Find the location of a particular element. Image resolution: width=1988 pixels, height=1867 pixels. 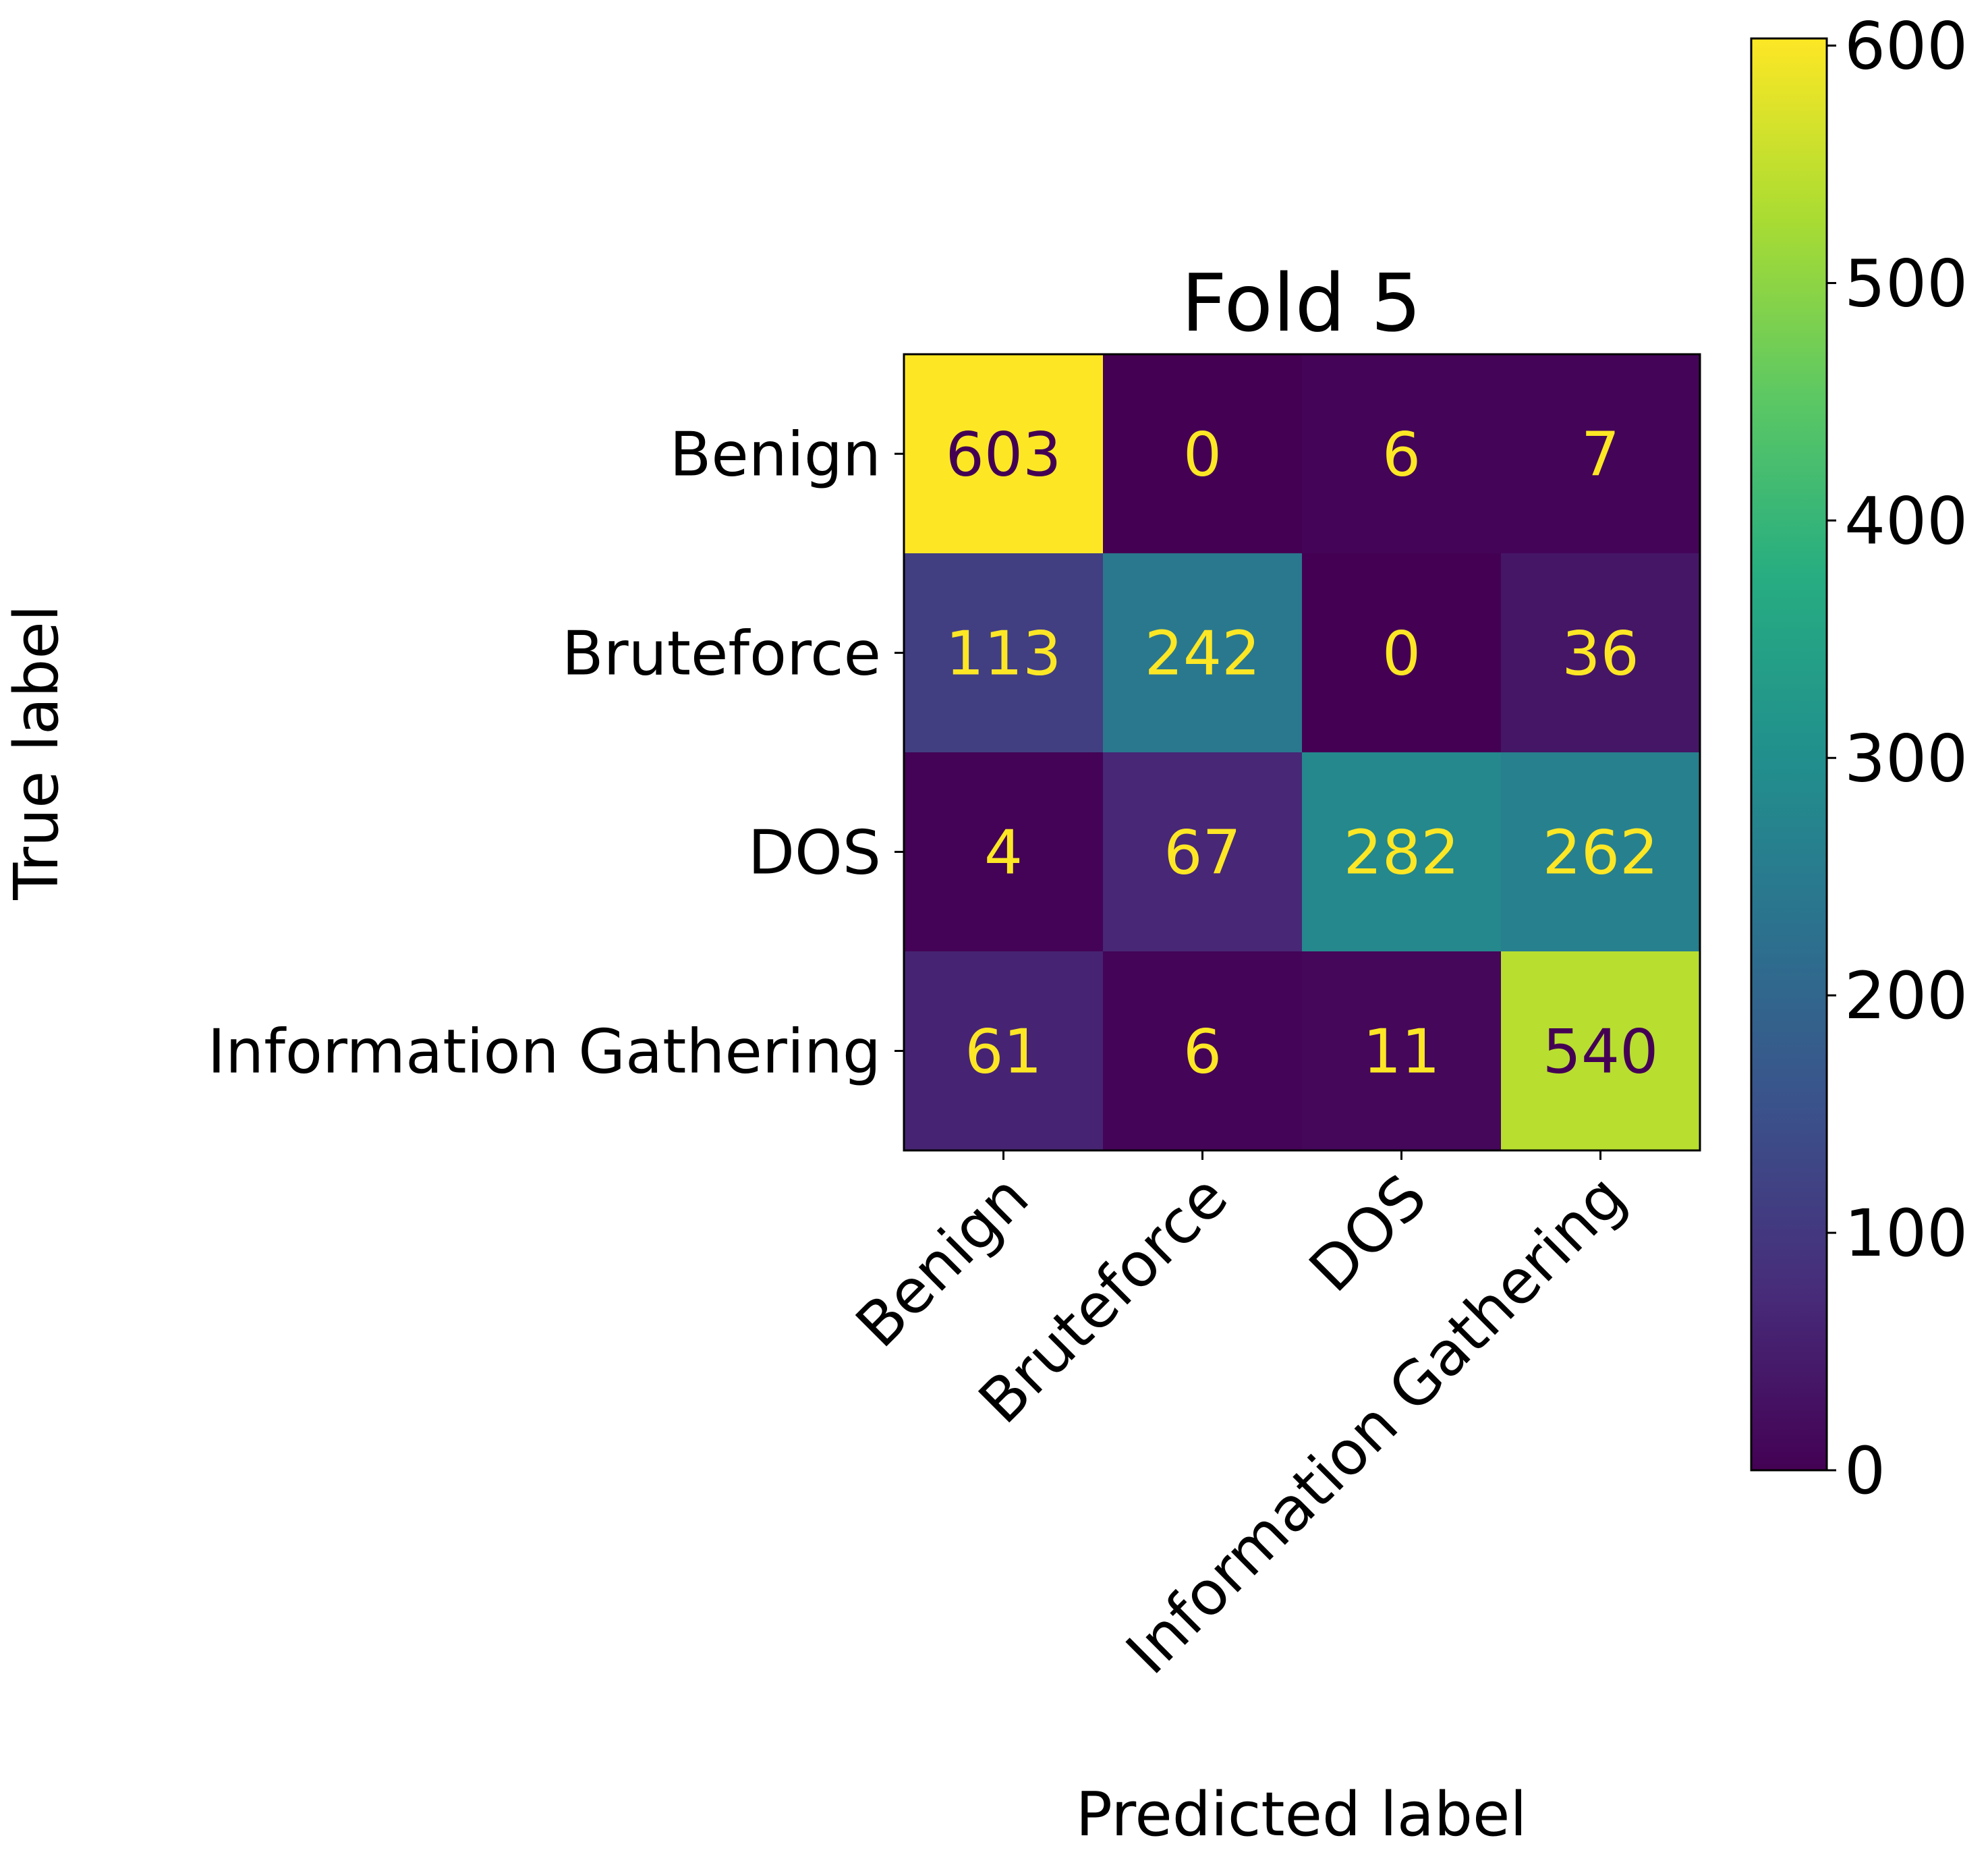

chart-title: Fold 5 is located at coordinates (1301, 303).